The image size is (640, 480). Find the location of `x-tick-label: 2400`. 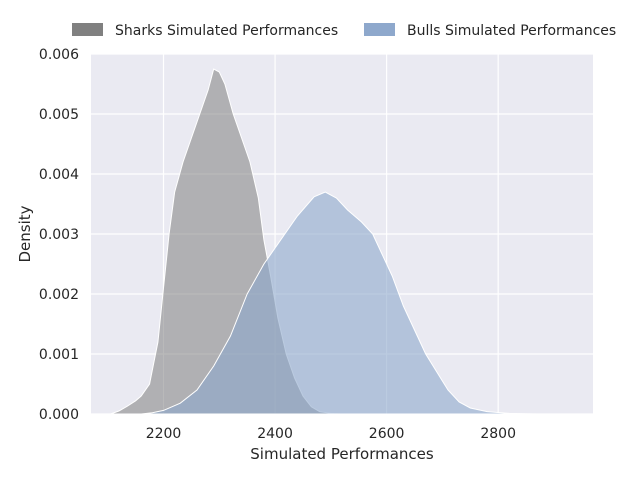

x-tick-label: 2400 is located at coordinates (275, 434).